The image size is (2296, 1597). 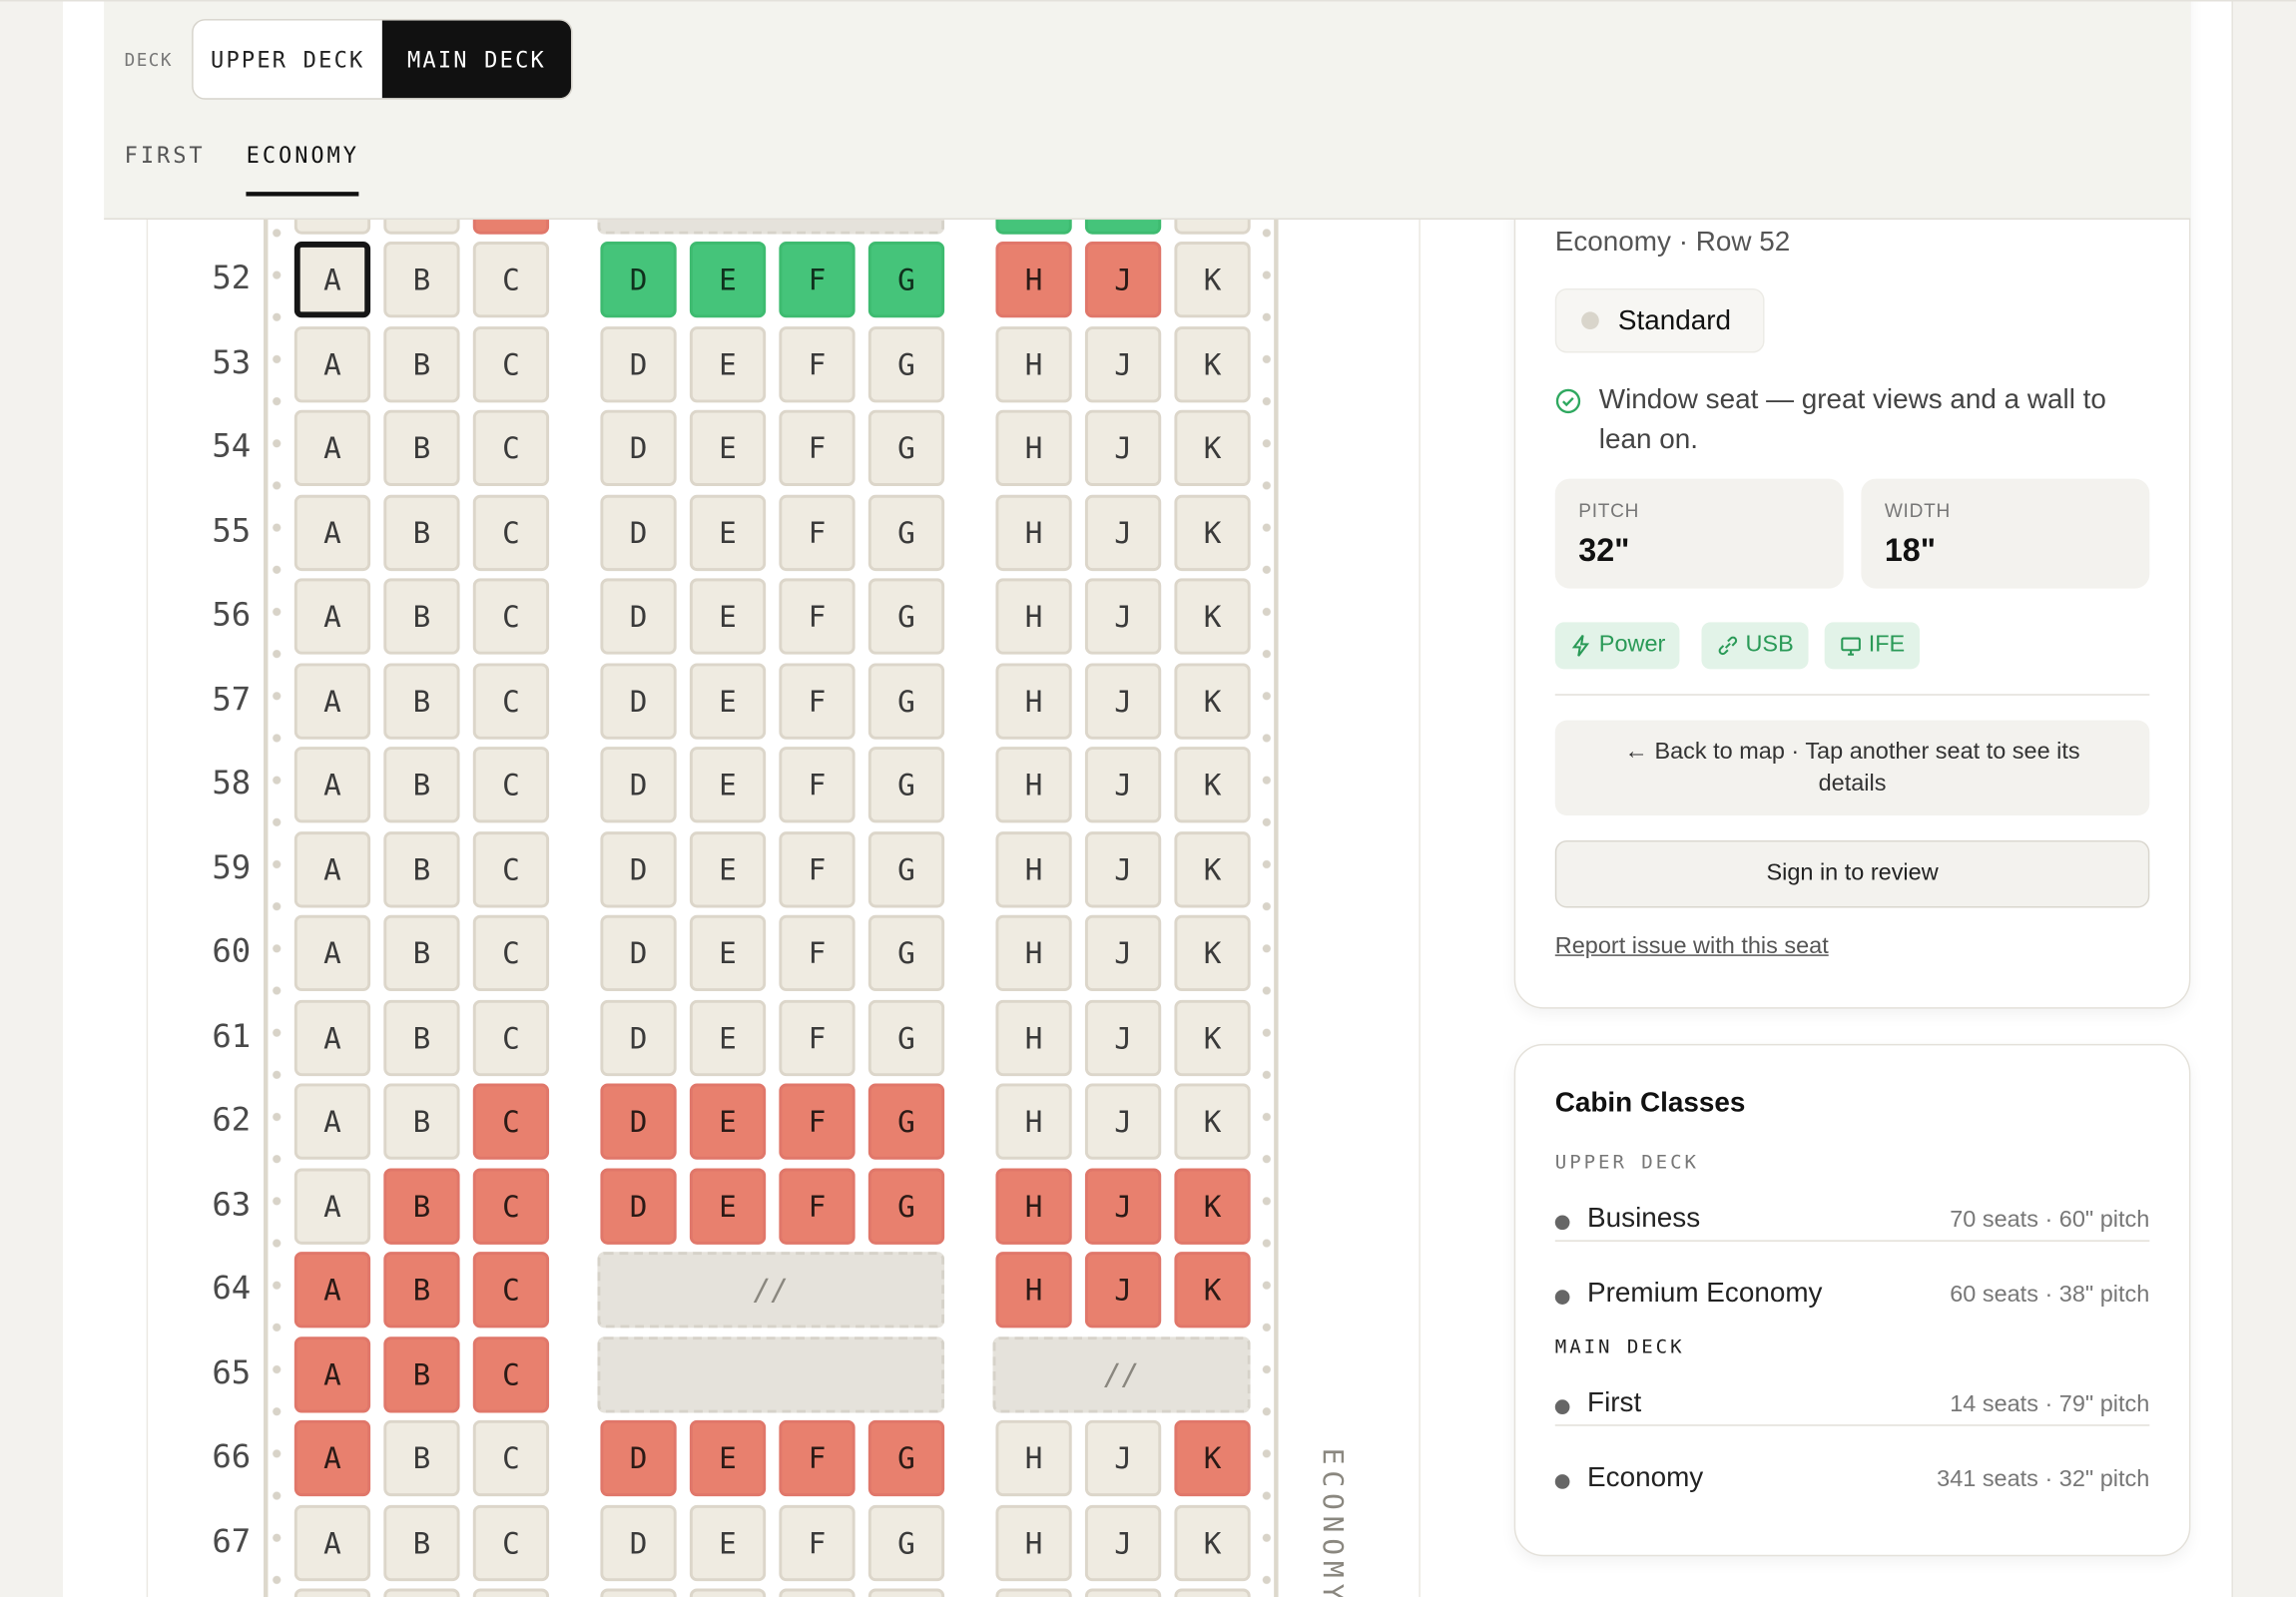 I want to click on report-link: Report issue with this seat, so click(x=1692, y=946).